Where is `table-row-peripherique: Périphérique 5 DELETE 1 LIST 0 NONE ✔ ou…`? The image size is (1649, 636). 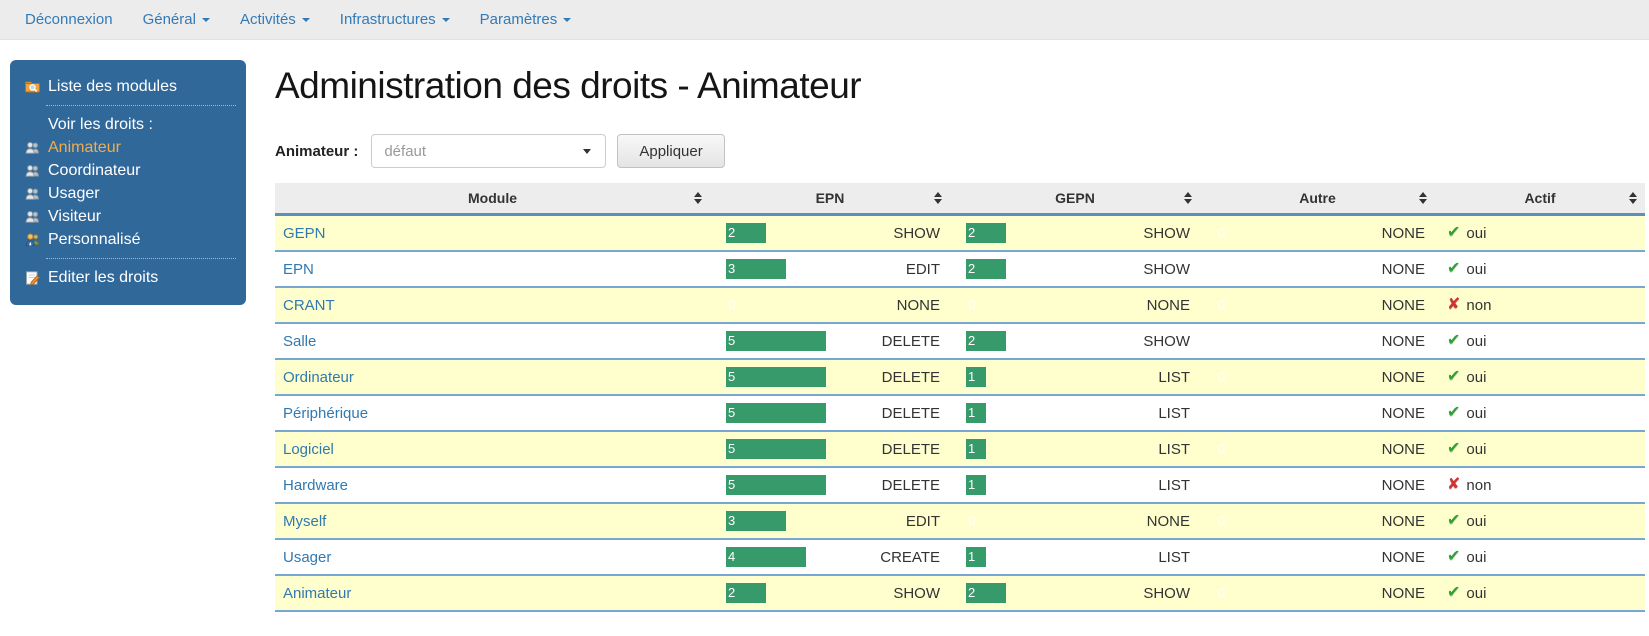 table-row-peripherique: Périphérique 5 DELETE 1 LIST 0 NONE ✔ ou… is located at coordinates (960, 414).